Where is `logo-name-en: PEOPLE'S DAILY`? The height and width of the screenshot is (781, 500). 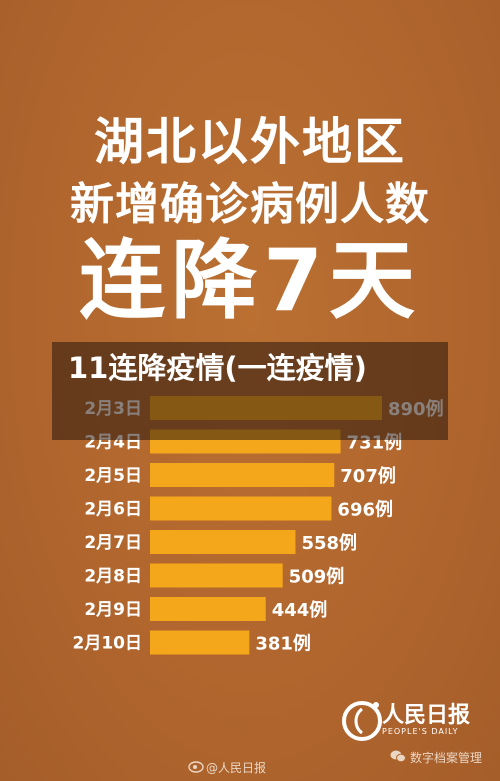 logo-name-en: PEOPLE'S DAILY is located at coordinates (420, 731).